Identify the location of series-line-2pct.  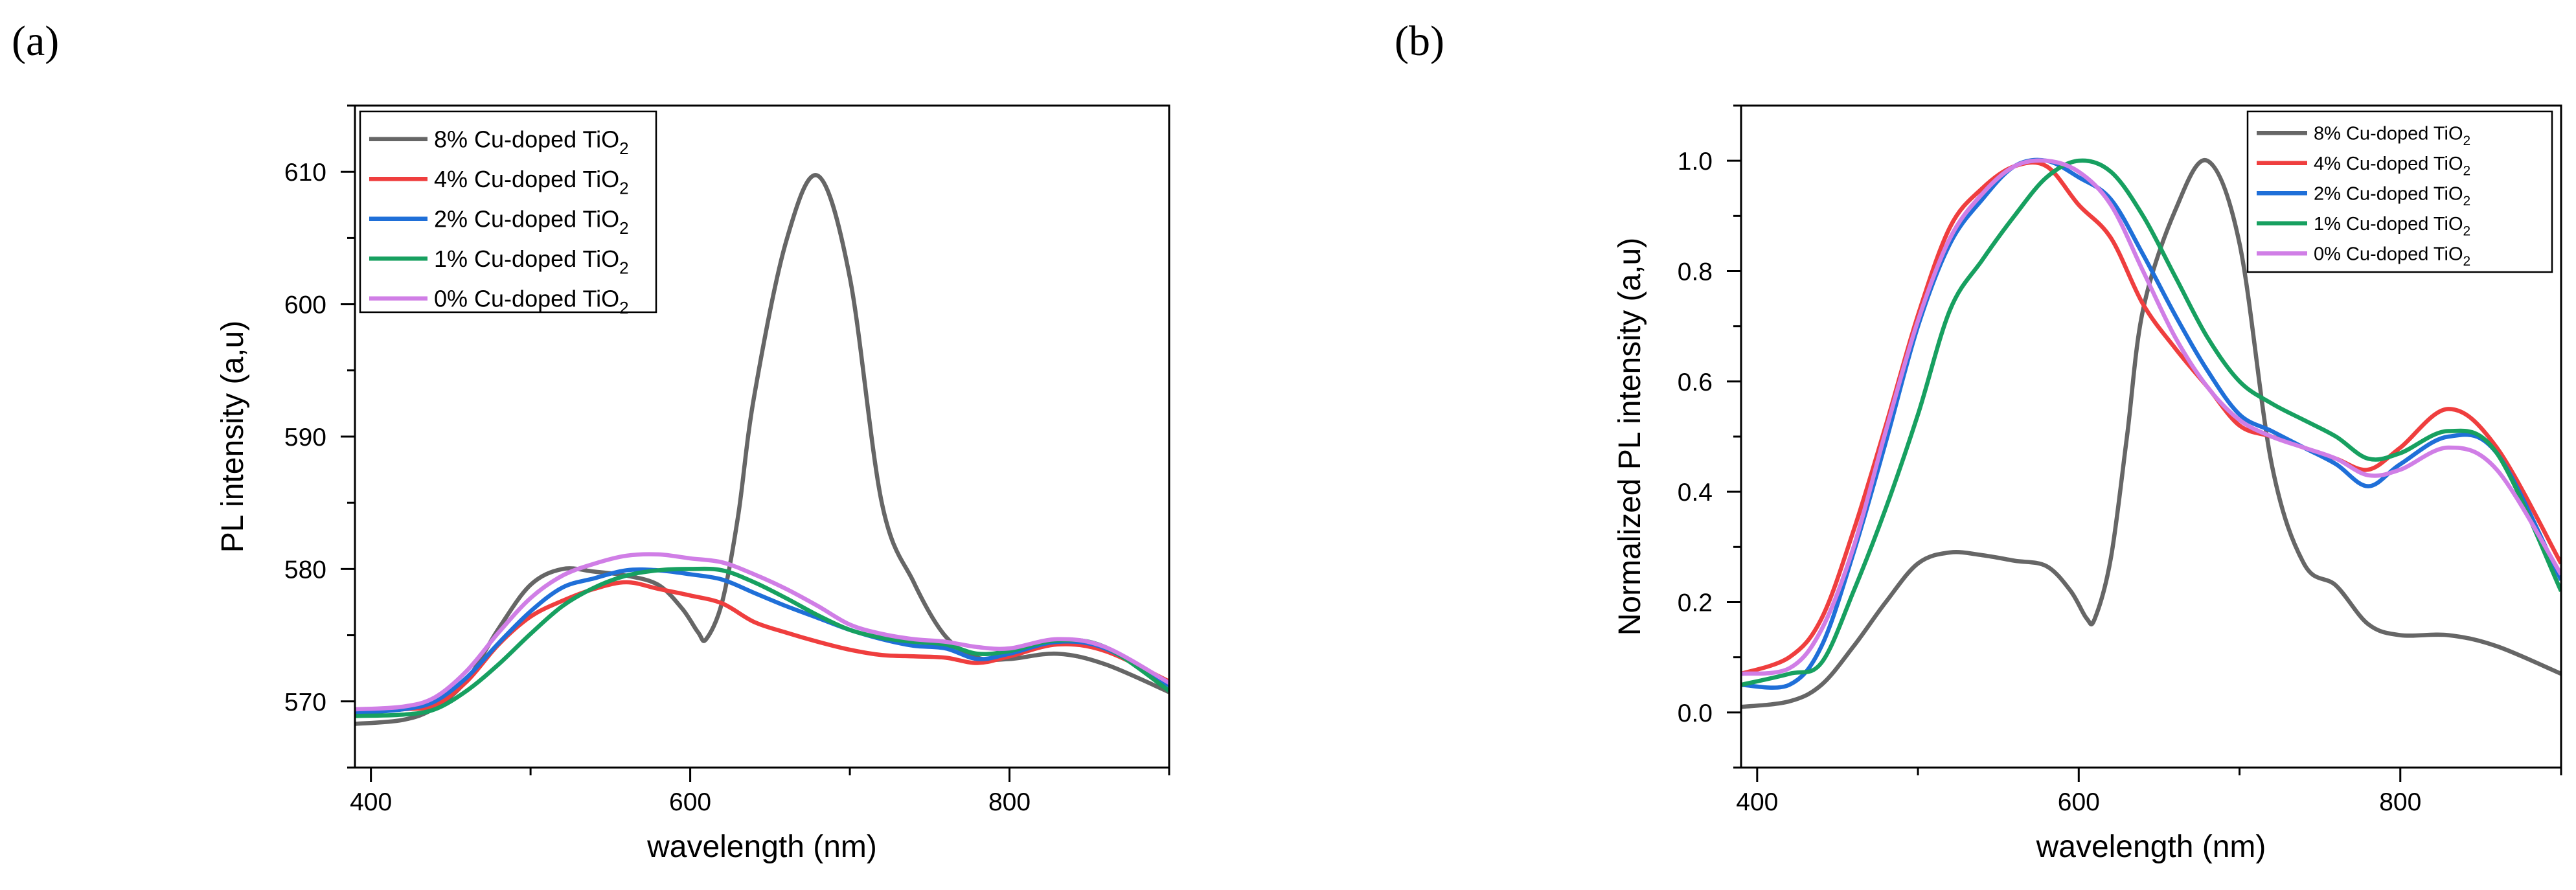
(762, 641).